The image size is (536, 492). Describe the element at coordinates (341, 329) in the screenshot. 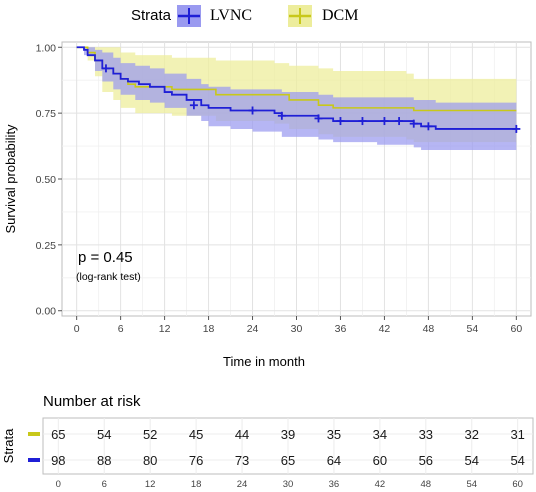

I see `x-tick-label: 36` at that location.